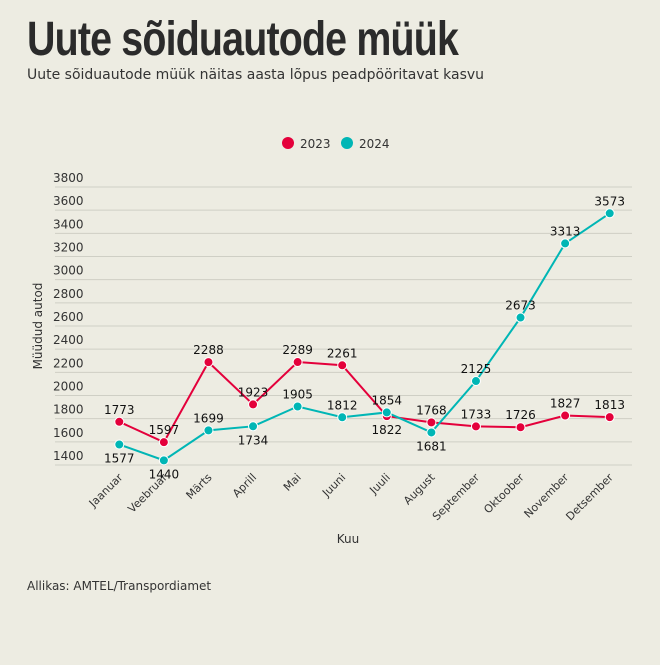 The image size is (660, 665). I want to click on y-tick-label: 2400, so click(68, 340).